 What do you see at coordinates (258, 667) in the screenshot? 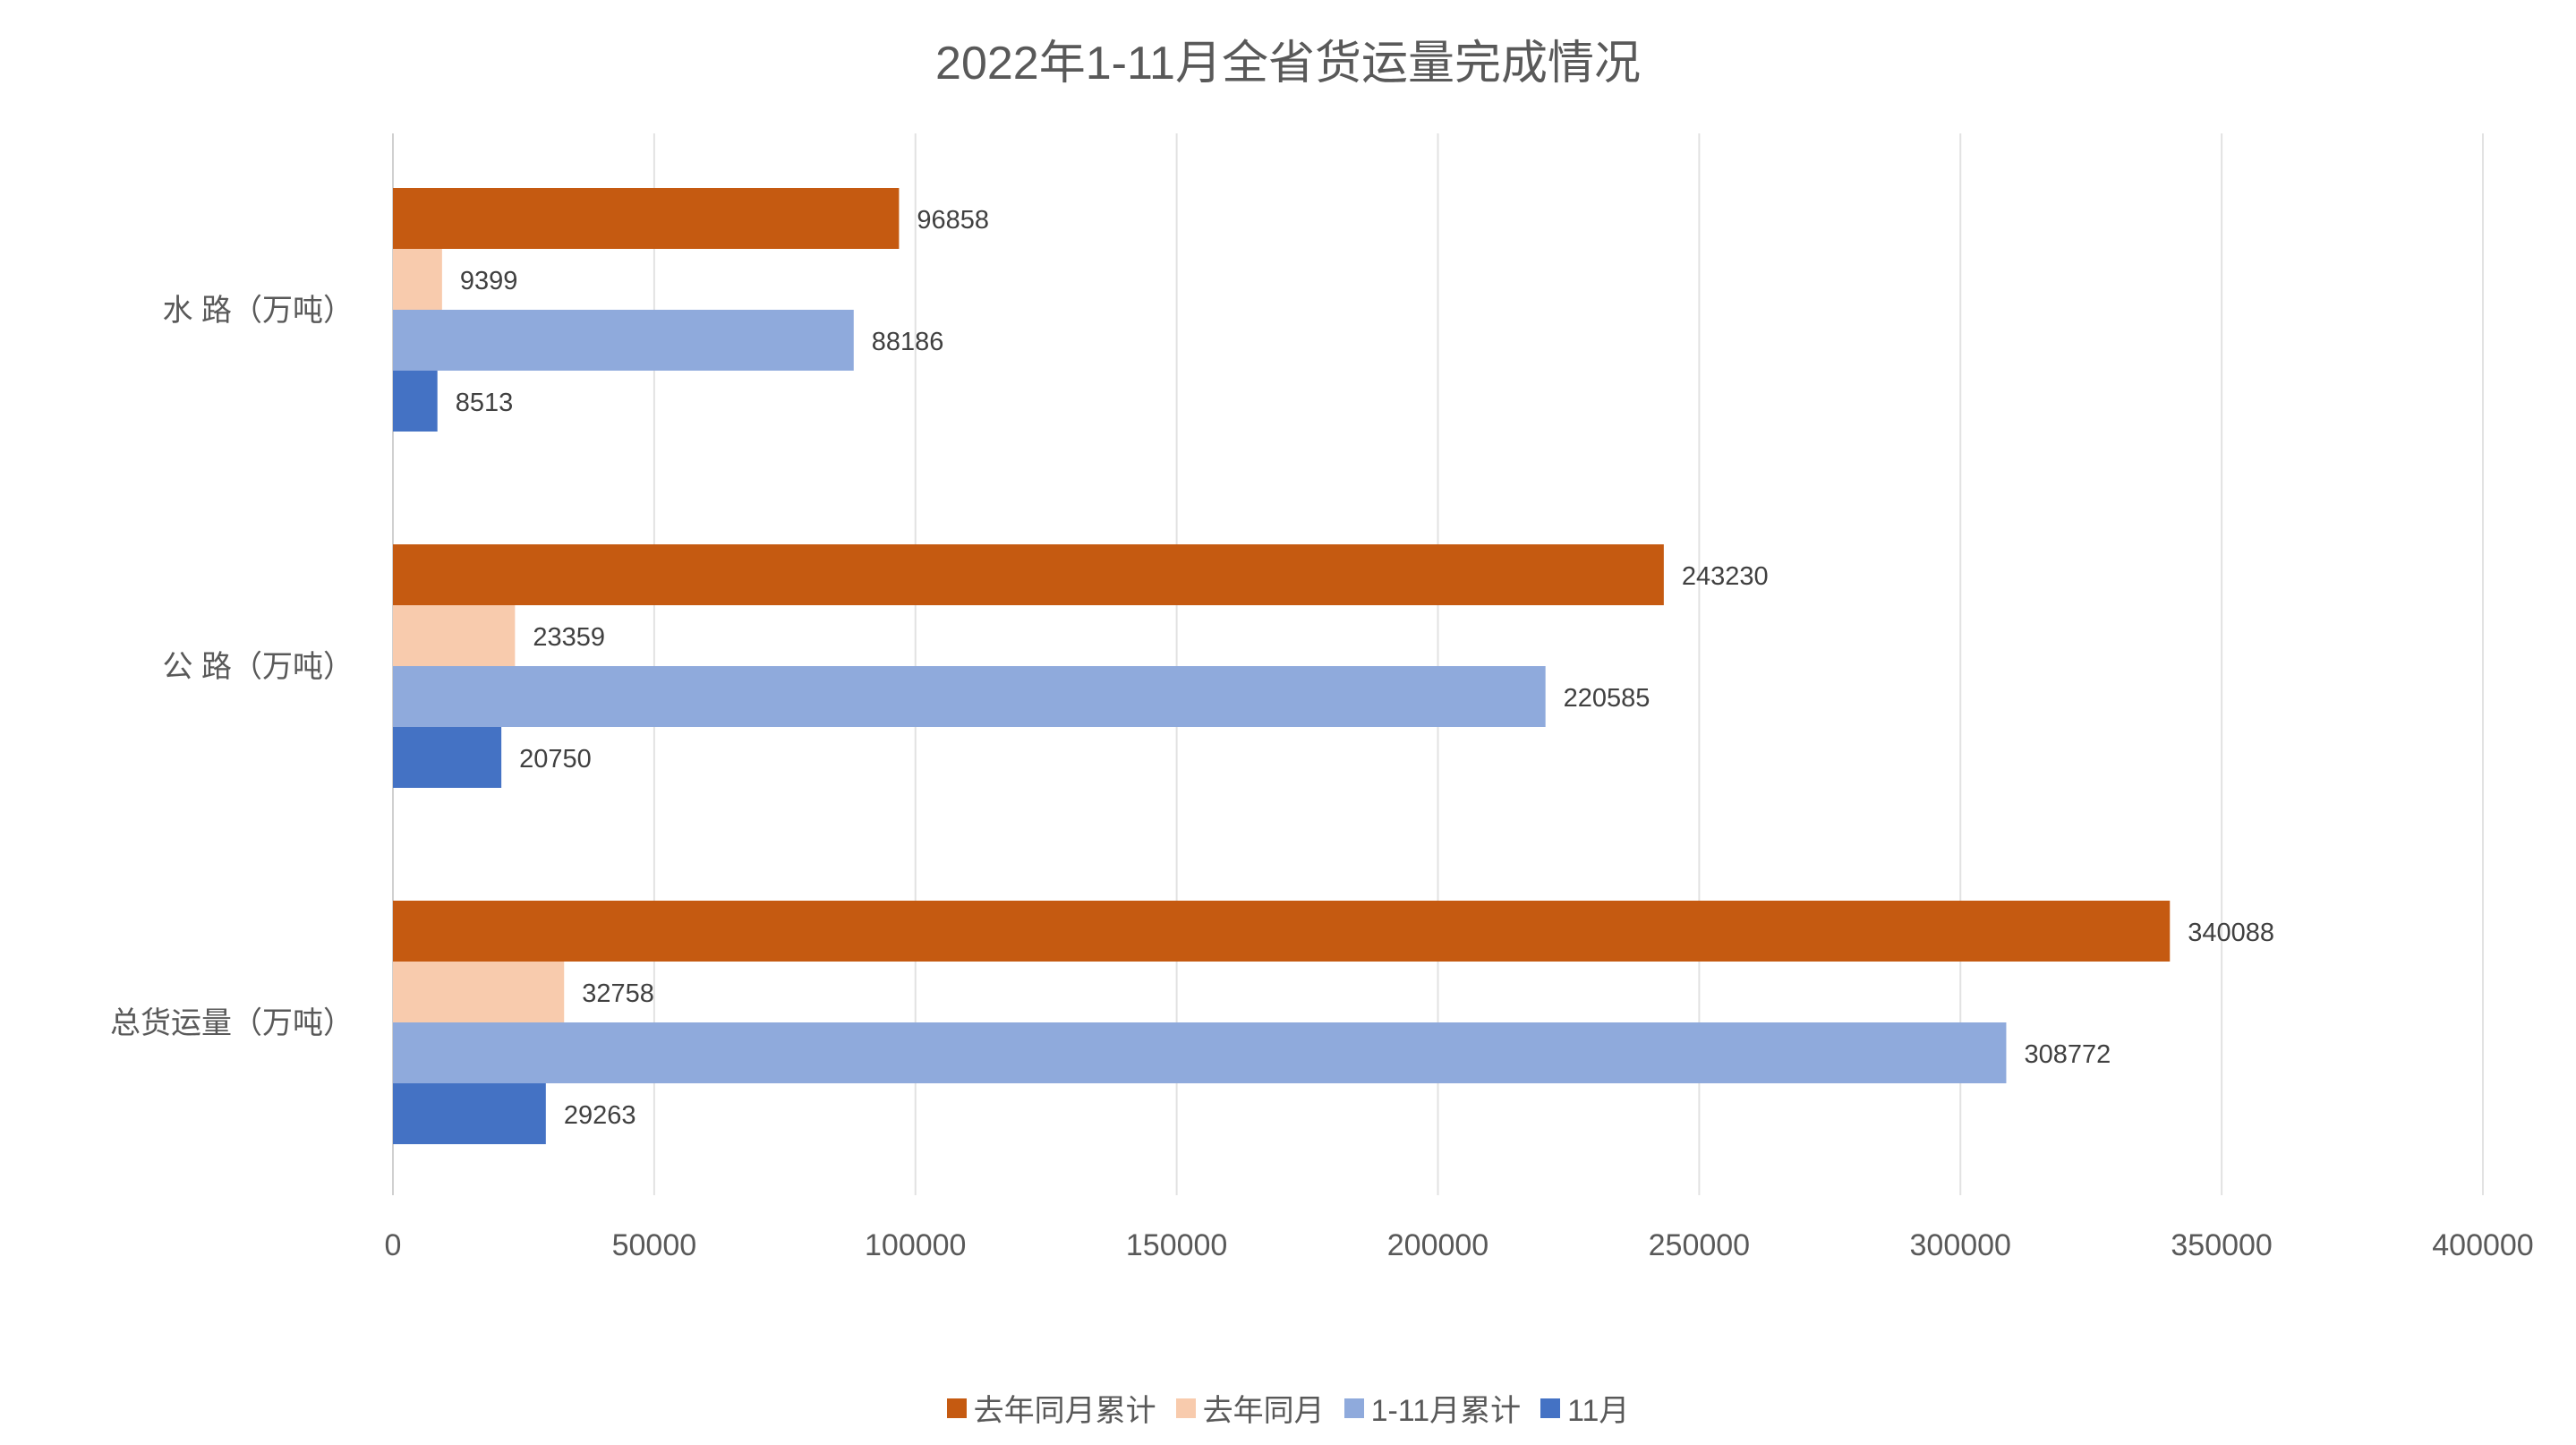
I see `category-label: 公 路（万吨）` at bounding box center [258, 667].